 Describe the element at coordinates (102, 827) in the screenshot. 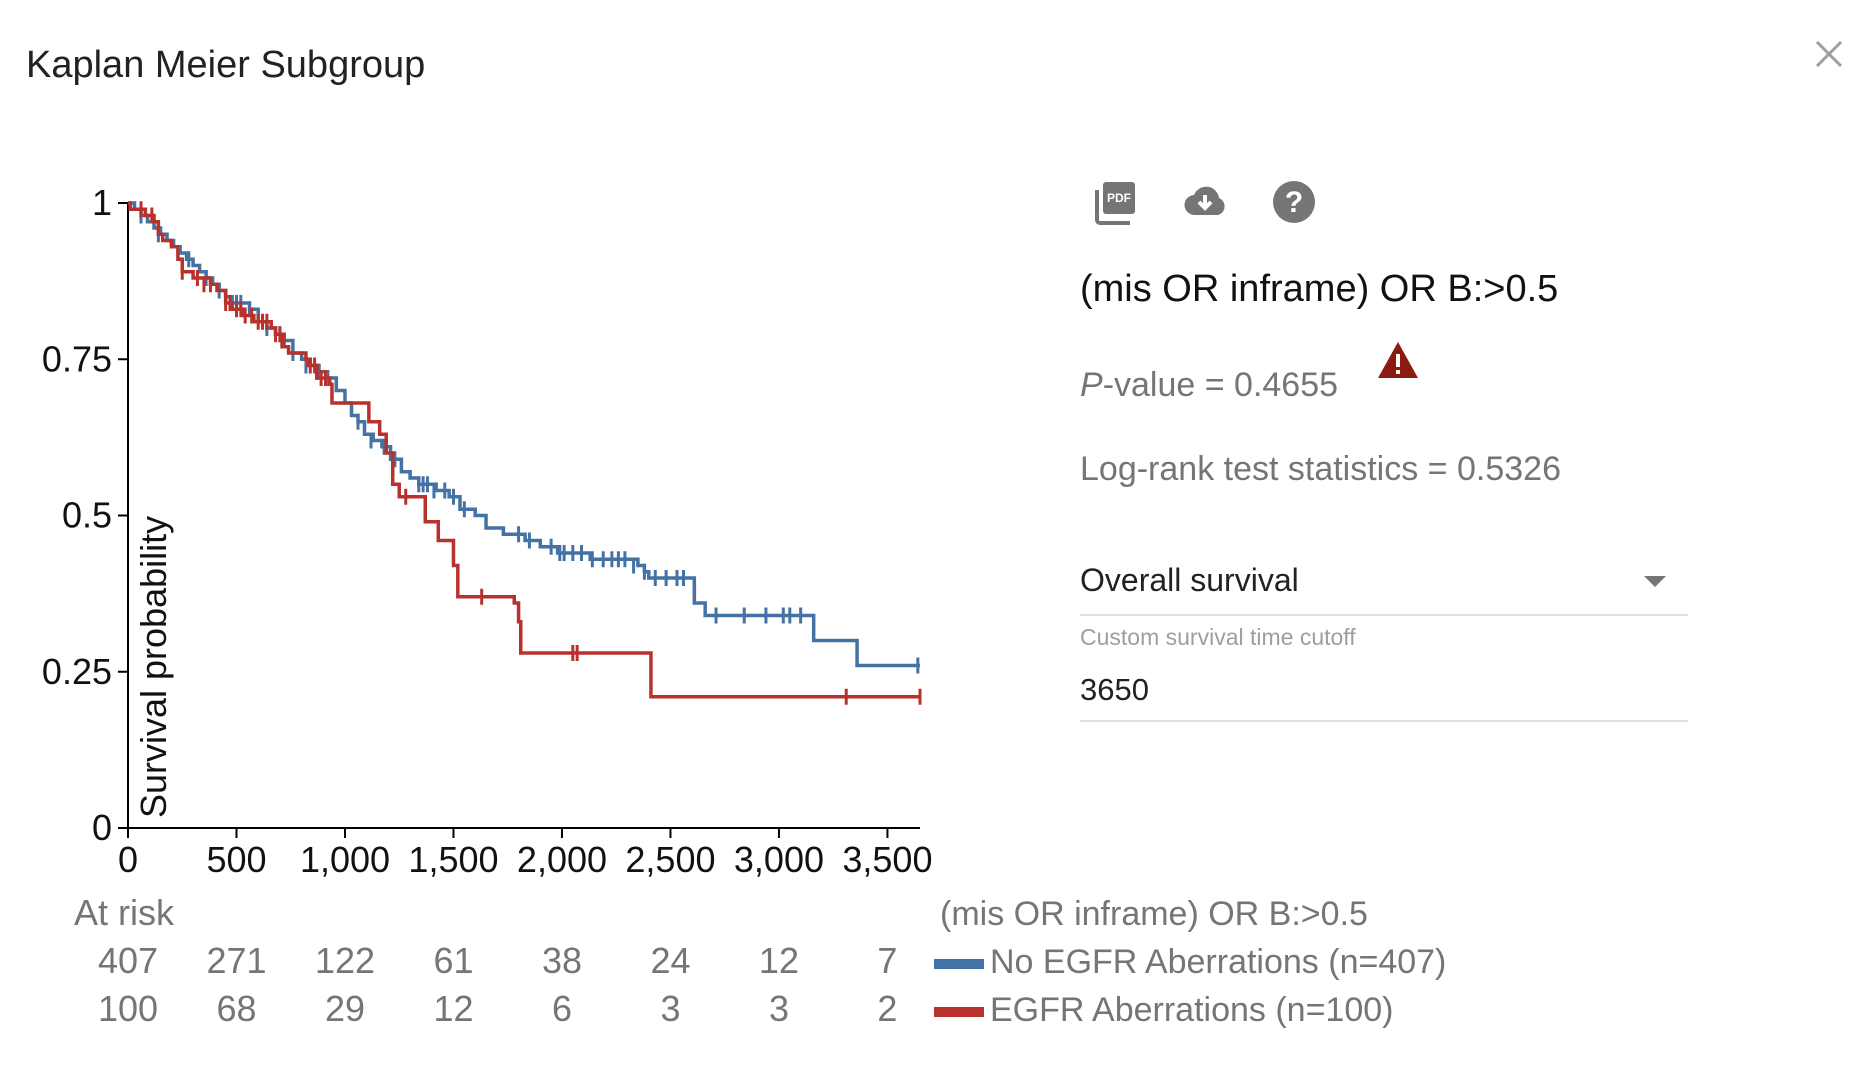

I see `y-tick-label: 0` at that location.